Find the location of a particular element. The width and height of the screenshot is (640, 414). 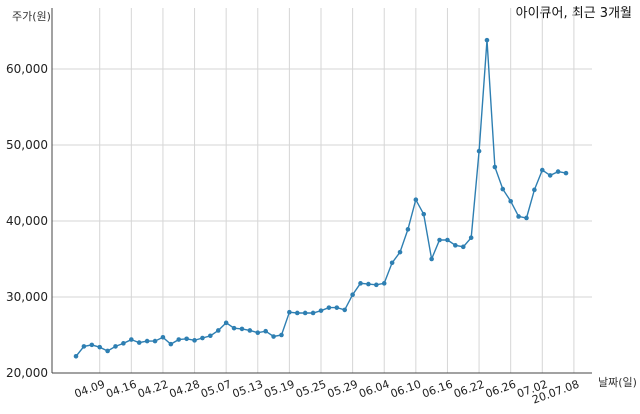

x-tick-label: 05.13 is located at coordinates (248, 389).